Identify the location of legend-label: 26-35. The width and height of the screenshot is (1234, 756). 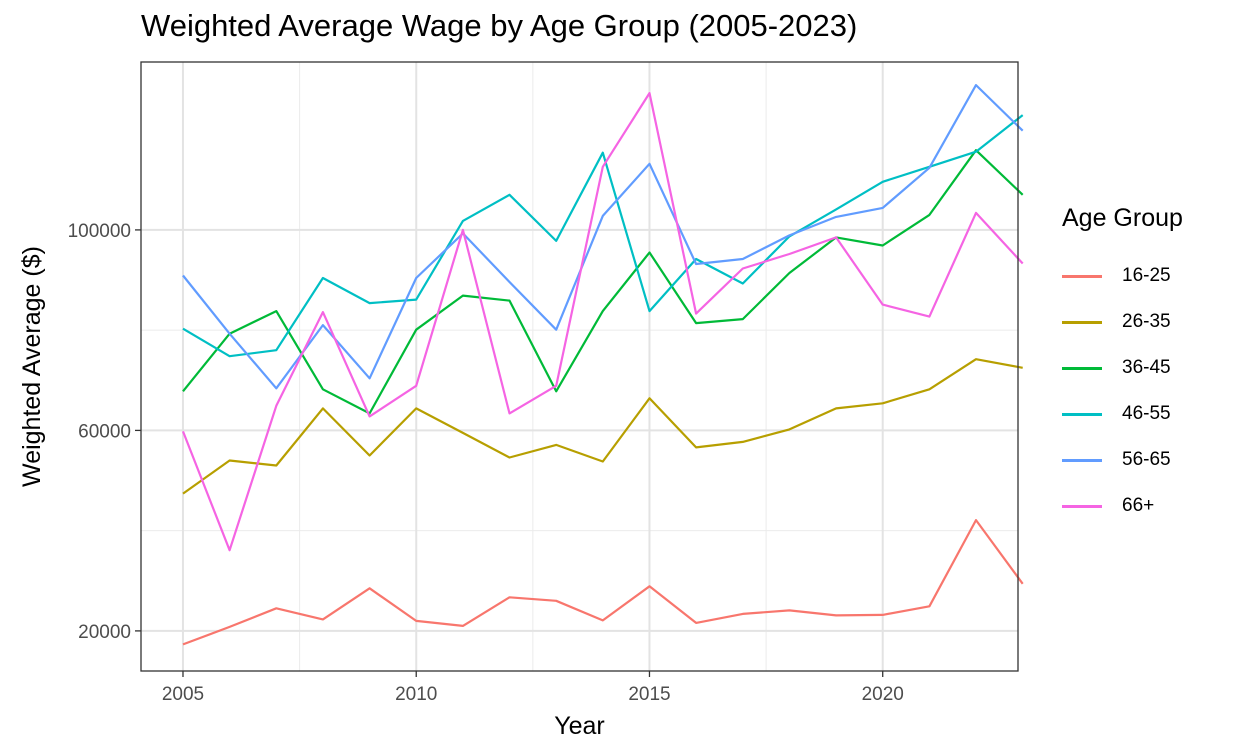
(1146, 321).